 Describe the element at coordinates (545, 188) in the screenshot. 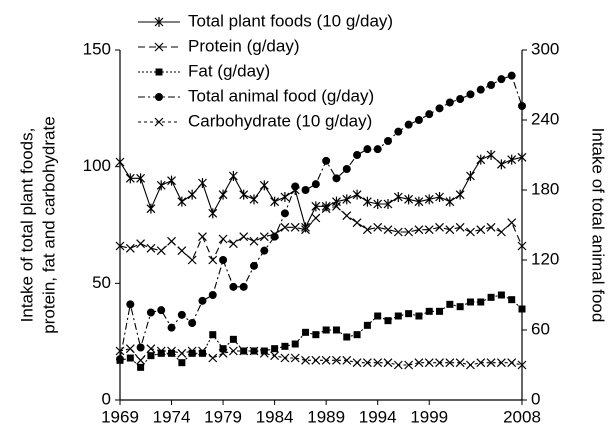

I see `y2-tick-label: 180` at that location.